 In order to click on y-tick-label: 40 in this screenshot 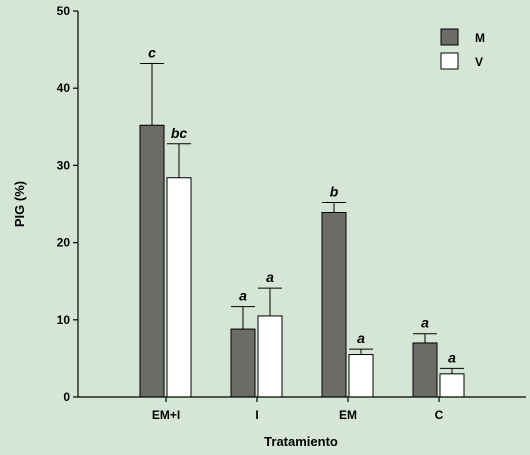, I will do `click(64, 88)`.